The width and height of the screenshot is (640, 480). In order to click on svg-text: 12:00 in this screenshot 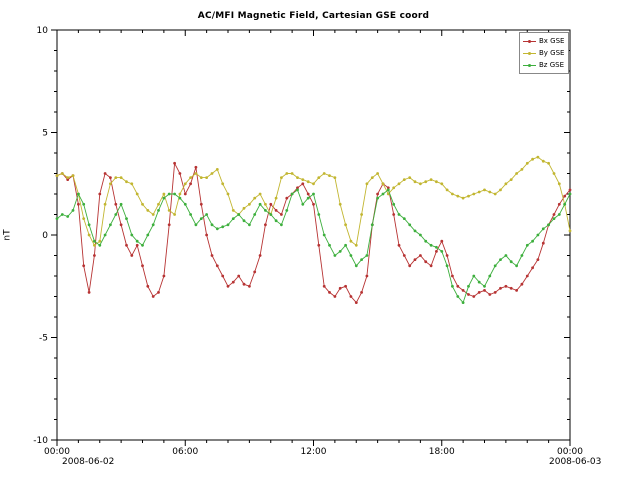, I will do `click(314, 452)`.